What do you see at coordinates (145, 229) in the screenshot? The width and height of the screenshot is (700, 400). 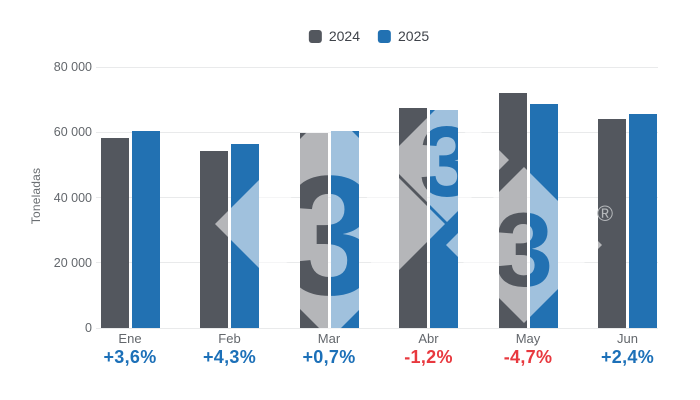 I see `bar-2025-ene` at bounding box center [145, 229].